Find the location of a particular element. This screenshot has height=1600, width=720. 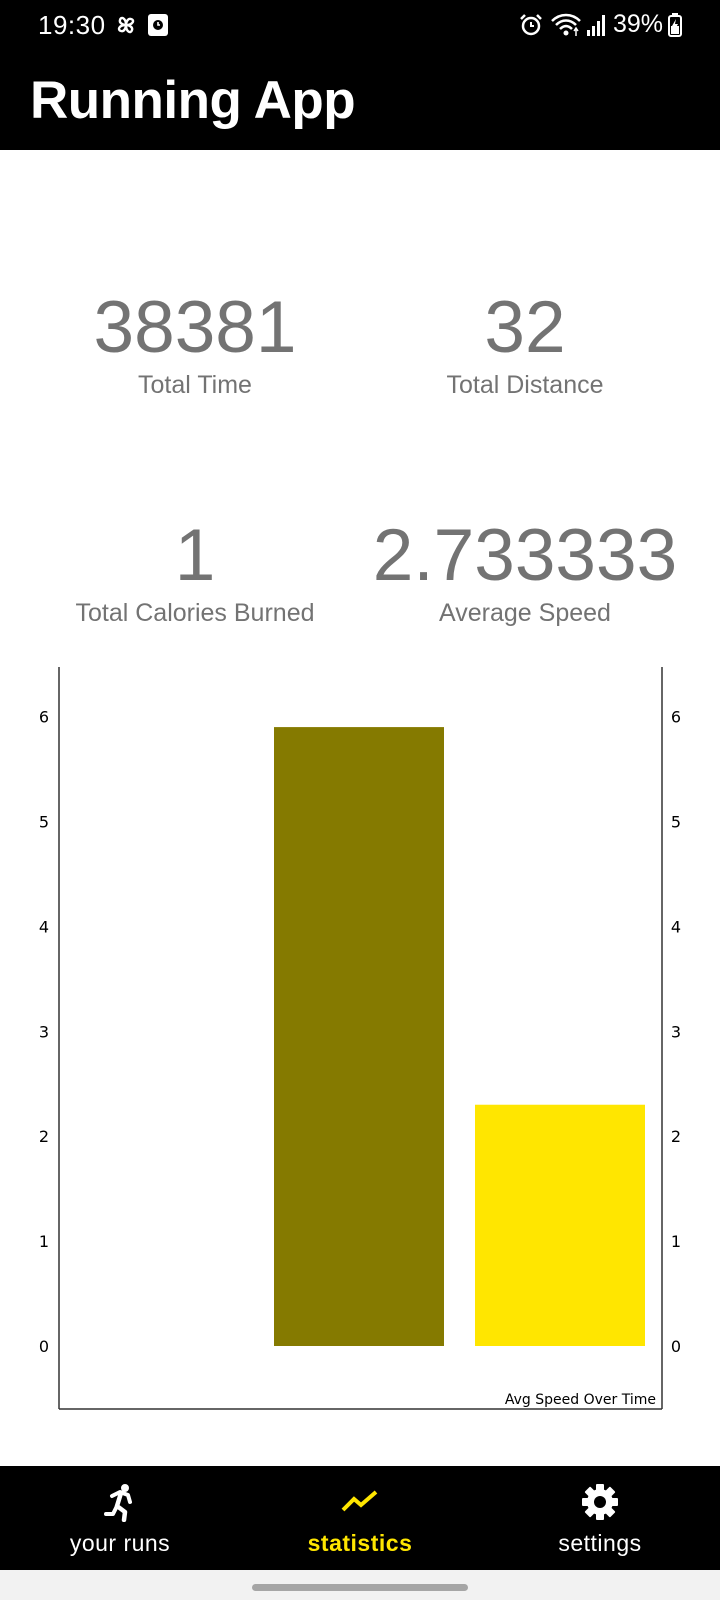

app-title: Running App is located at coordinates (193, 100).